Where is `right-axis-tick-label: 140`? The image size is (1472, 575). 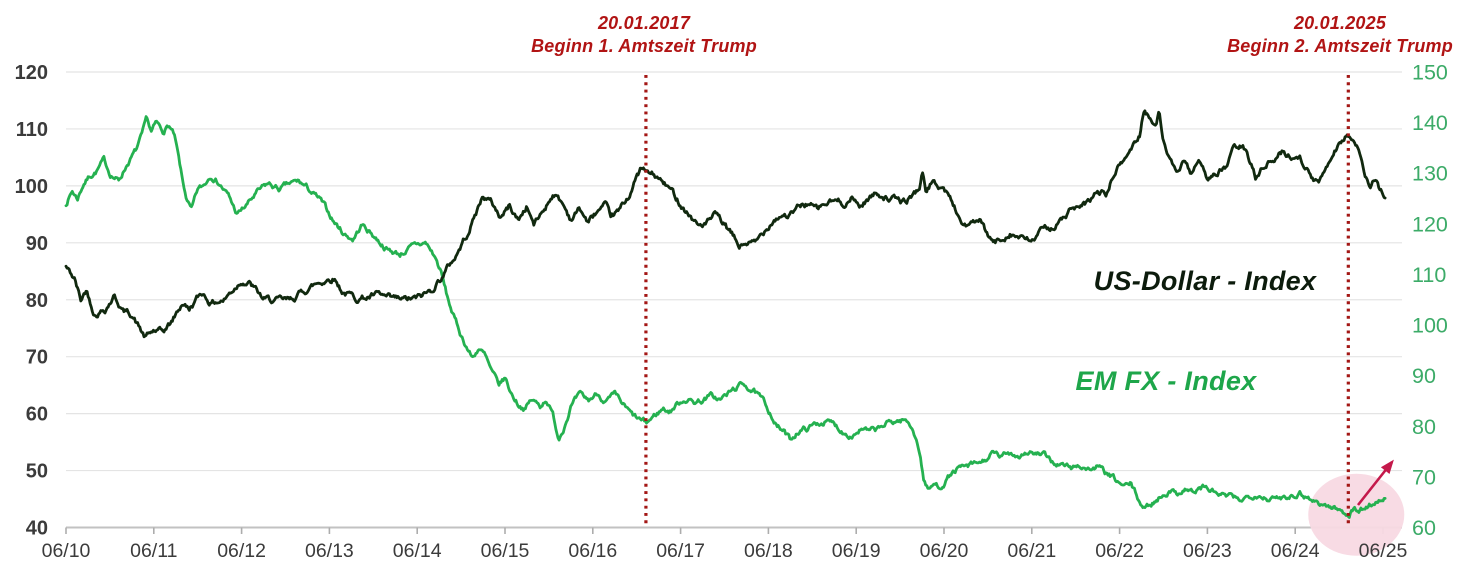
right-axis-tick-label: 140 is located at coordinates (1430, 123).